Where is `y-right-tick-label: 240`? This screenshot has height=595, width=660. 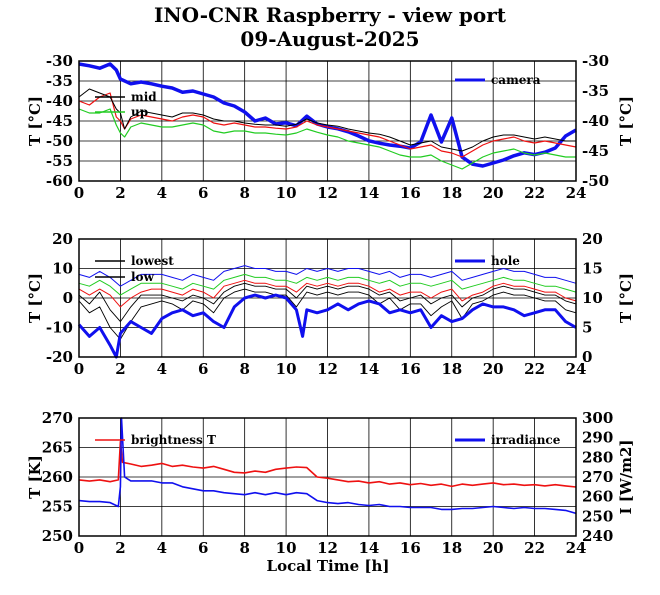
y-right-tick-label: 240 is located at coordinates (597, 536).